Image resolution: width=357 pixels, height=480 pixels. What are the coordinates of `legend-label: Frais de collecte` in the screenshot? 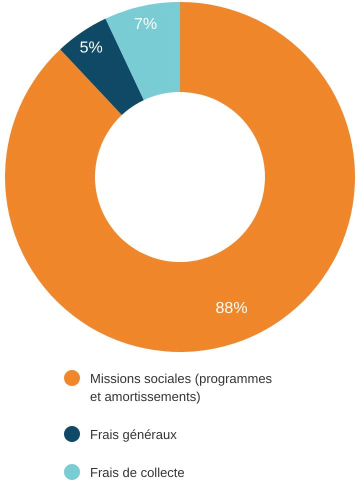 It's located at (137, 472).